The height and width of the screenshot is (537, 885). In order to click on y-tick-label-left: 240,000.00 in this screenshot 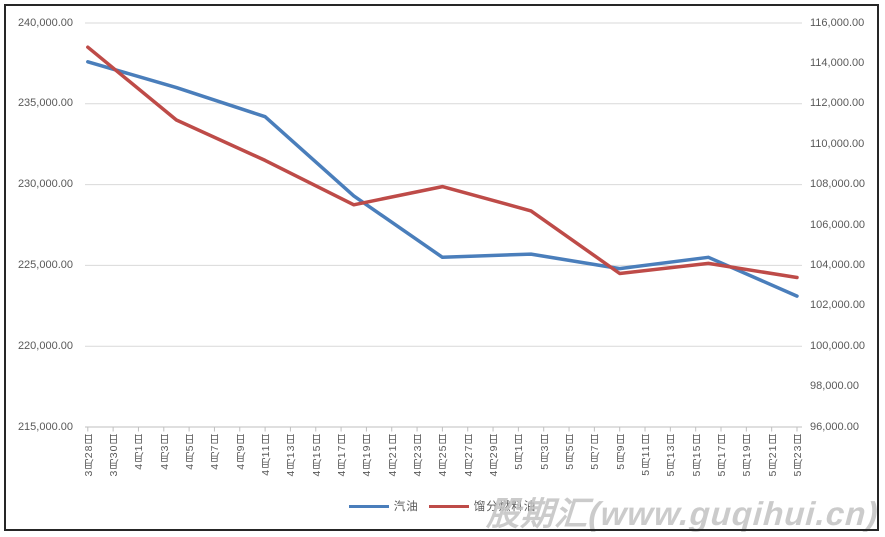, I will do `click(45, 22)`.